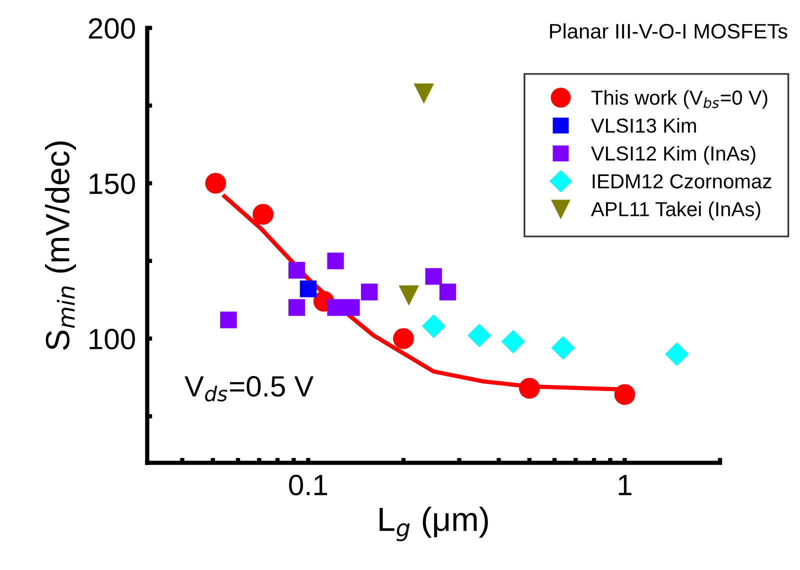 The width and height of the screenshot is (800, 570). Describe the element at coordinates (675, 211) in the screenshot. I see `legend-label: APL11 Takei (InAs)` at that location.